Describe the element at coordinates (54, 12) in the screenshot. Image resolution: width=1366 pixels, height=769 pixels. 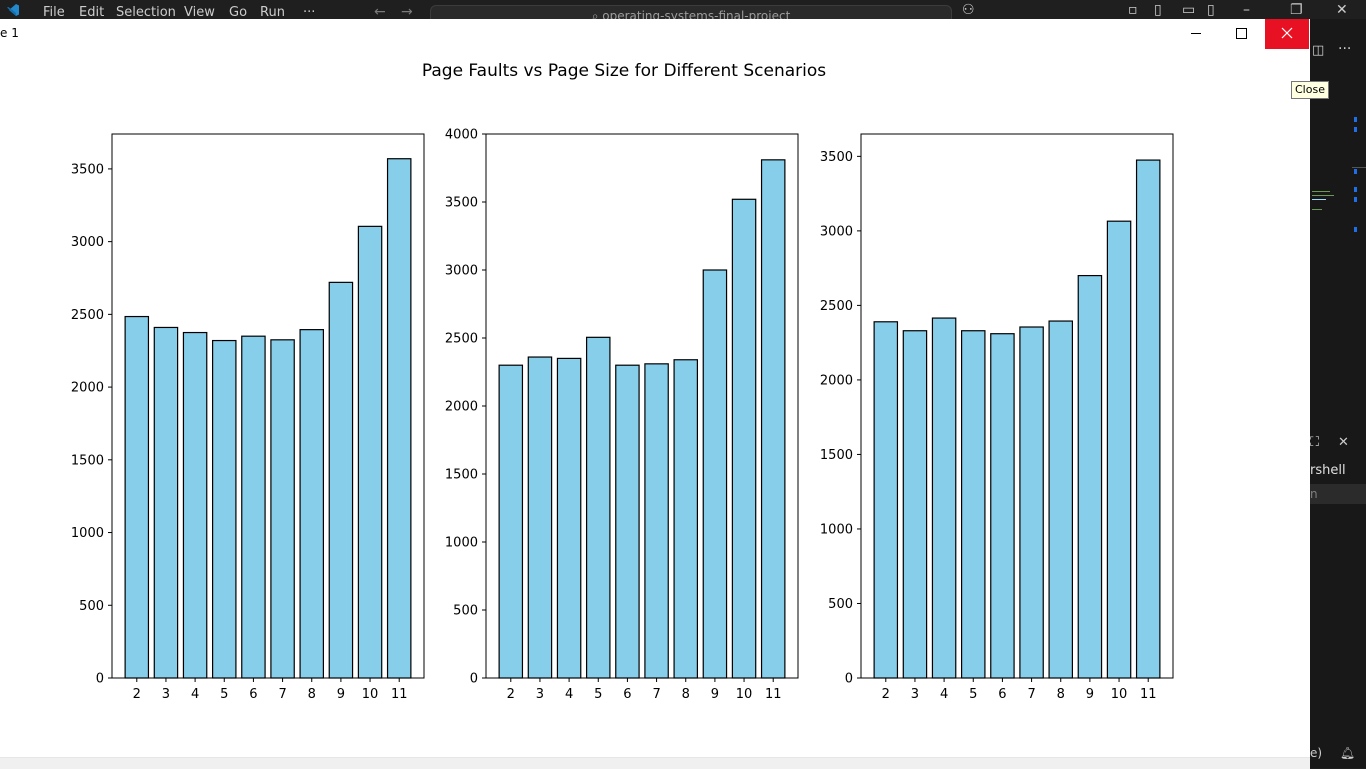
I see `menu-file: File` at that location.